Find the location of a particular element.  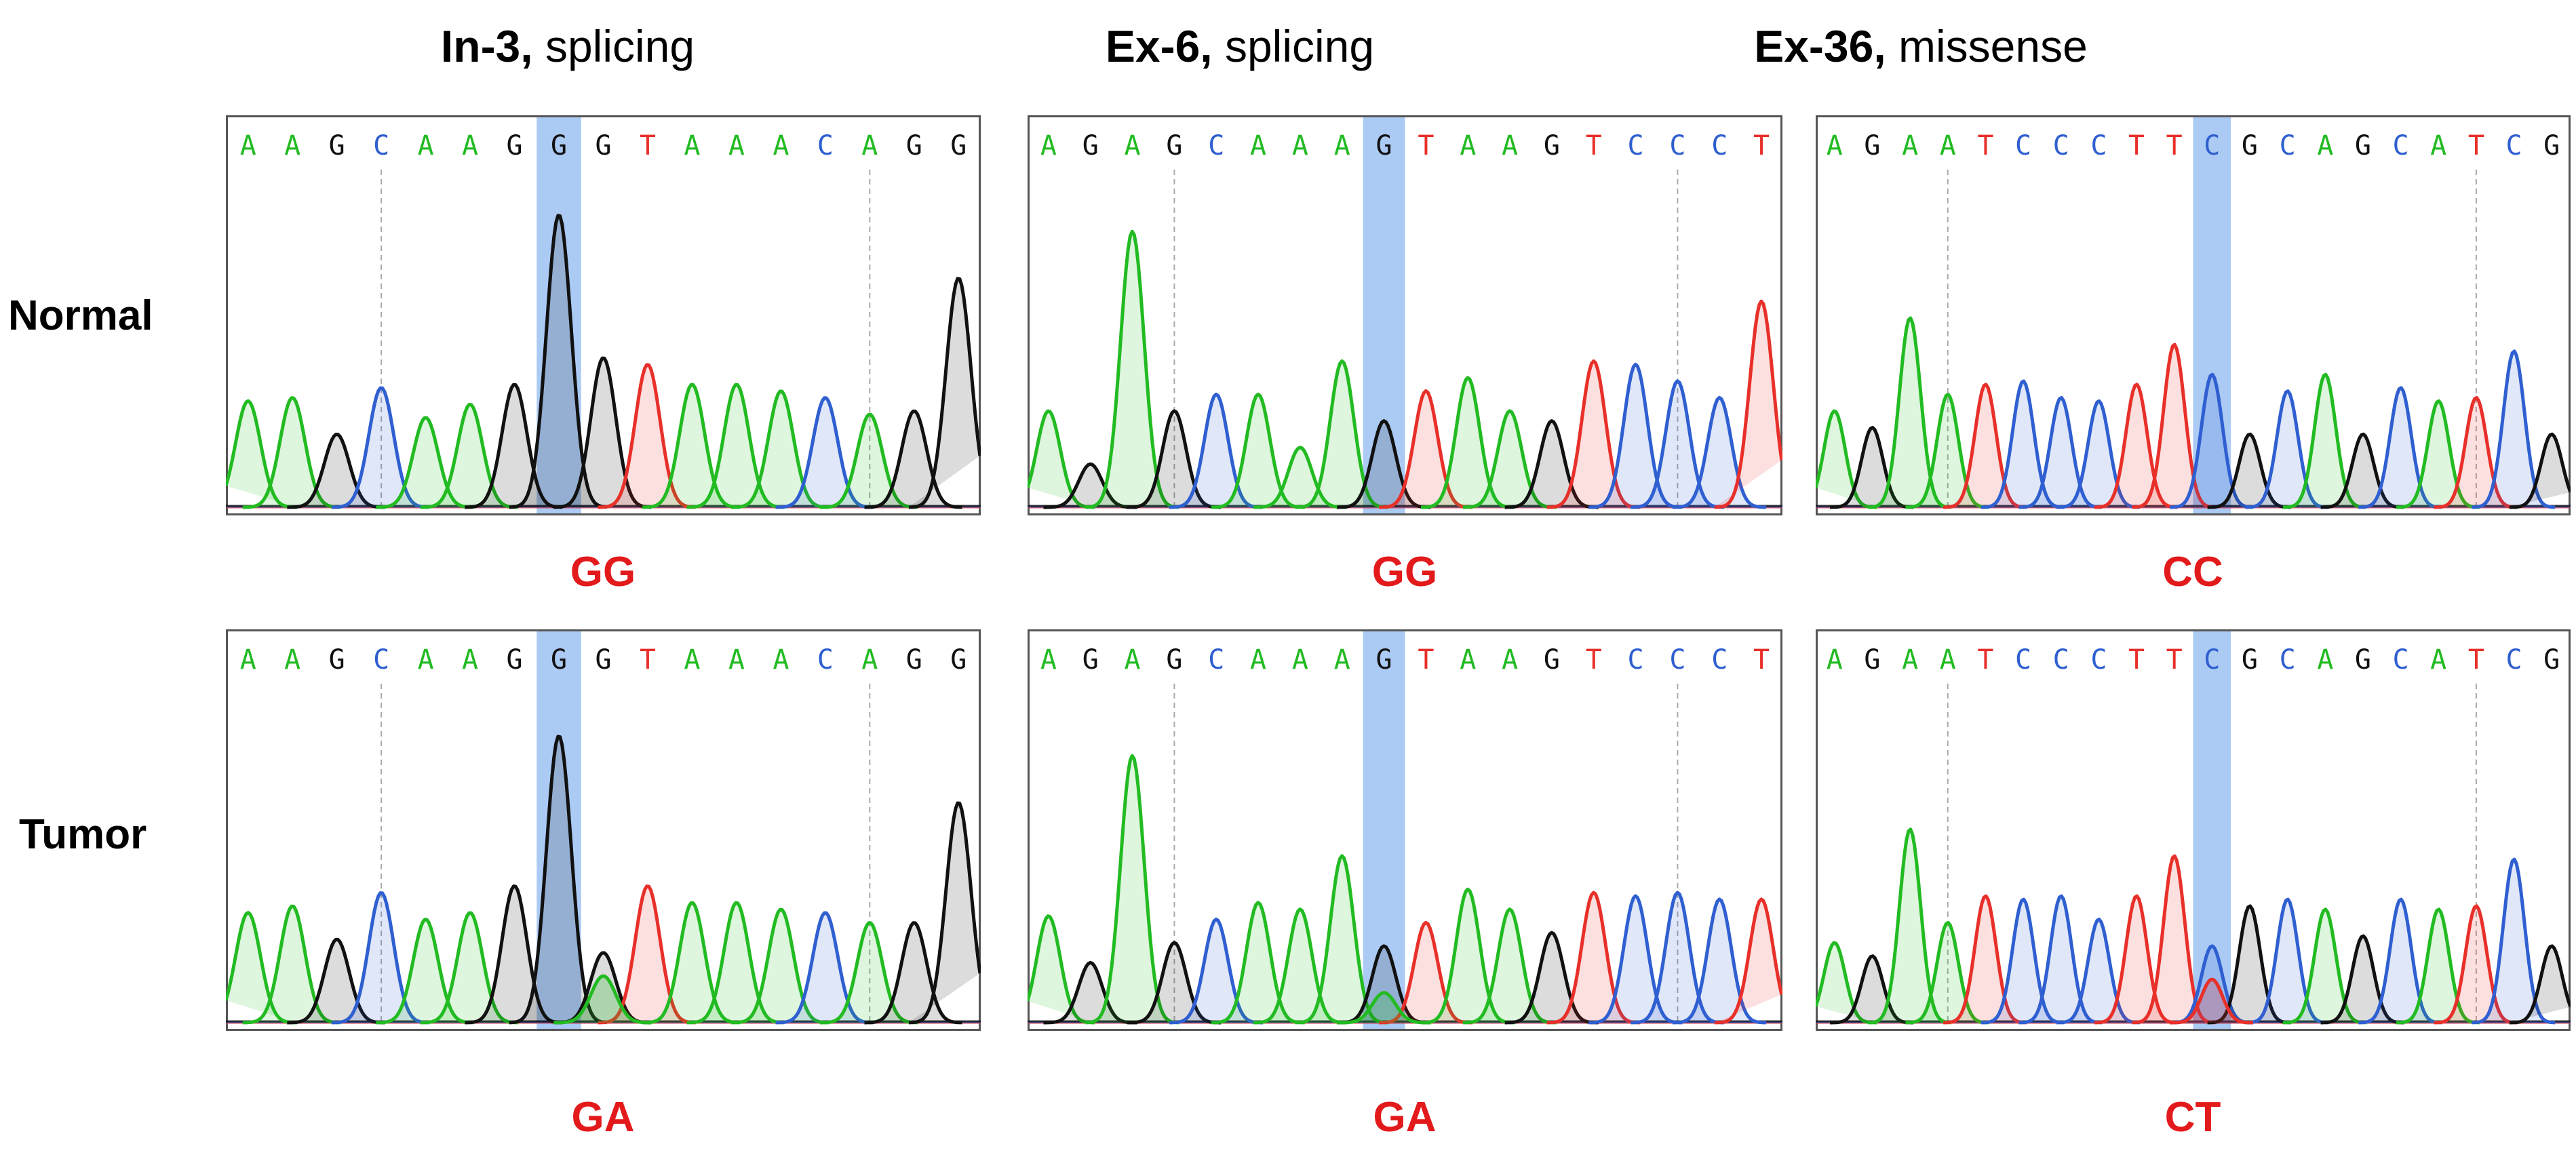

column-title-rest: missense is located at coordinates (1987, 46).